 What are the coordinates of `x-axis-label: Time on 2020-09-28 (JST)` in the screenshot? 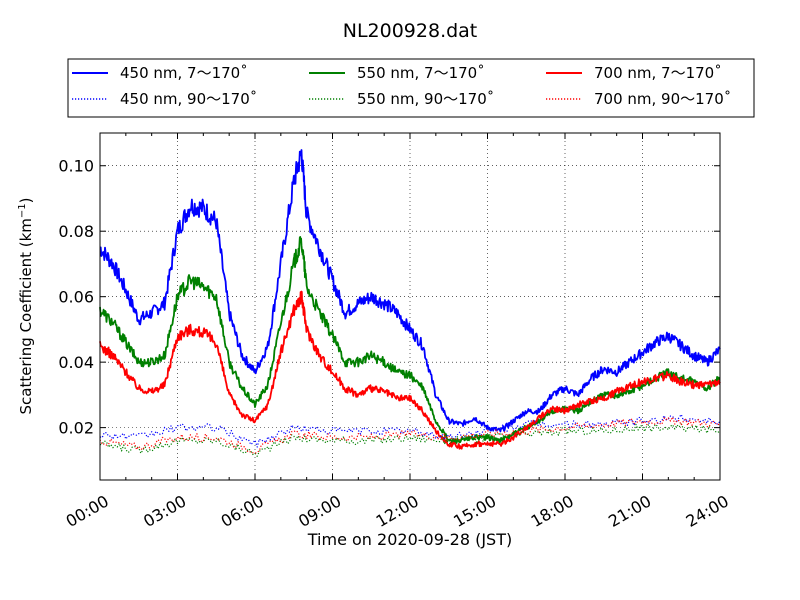 It's located at (409, 539).